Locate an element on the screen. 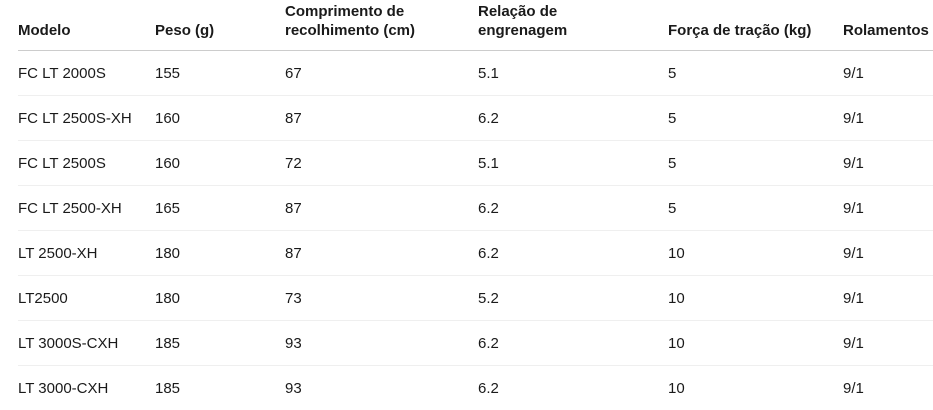 The height and width of the screenshot is (410, 933). column-header-forca: Força de tração (kg) is located at coordinates (755, 25).